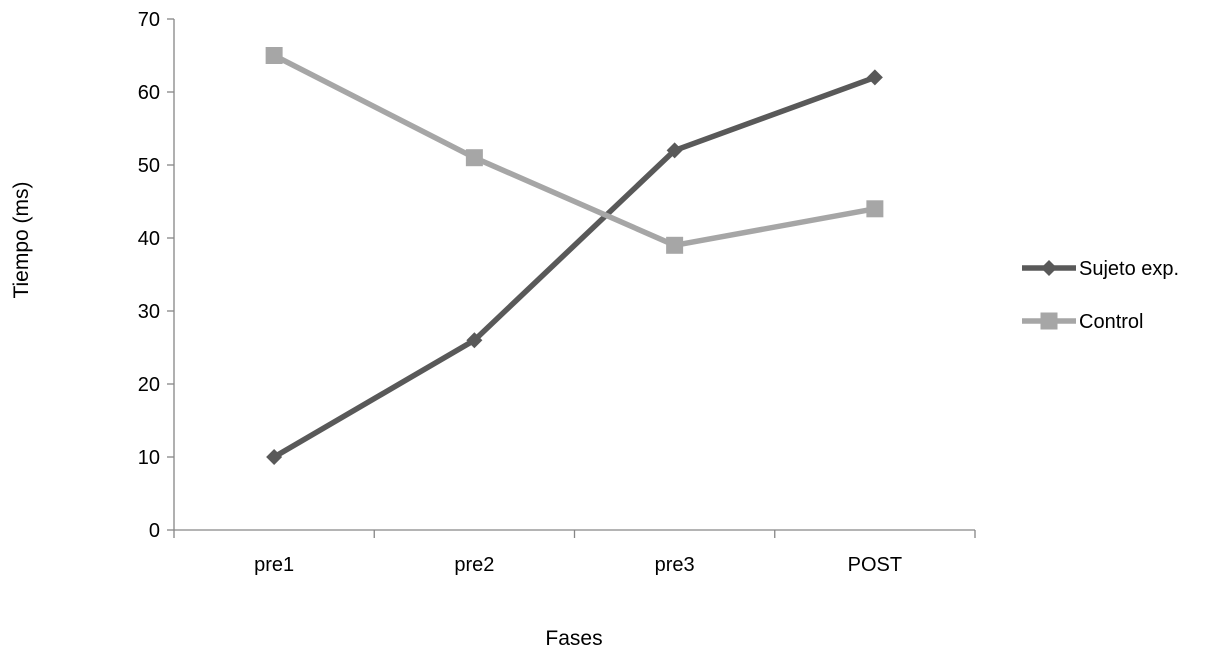  I want to click on y-tick-label: 60, so click(149, 93).